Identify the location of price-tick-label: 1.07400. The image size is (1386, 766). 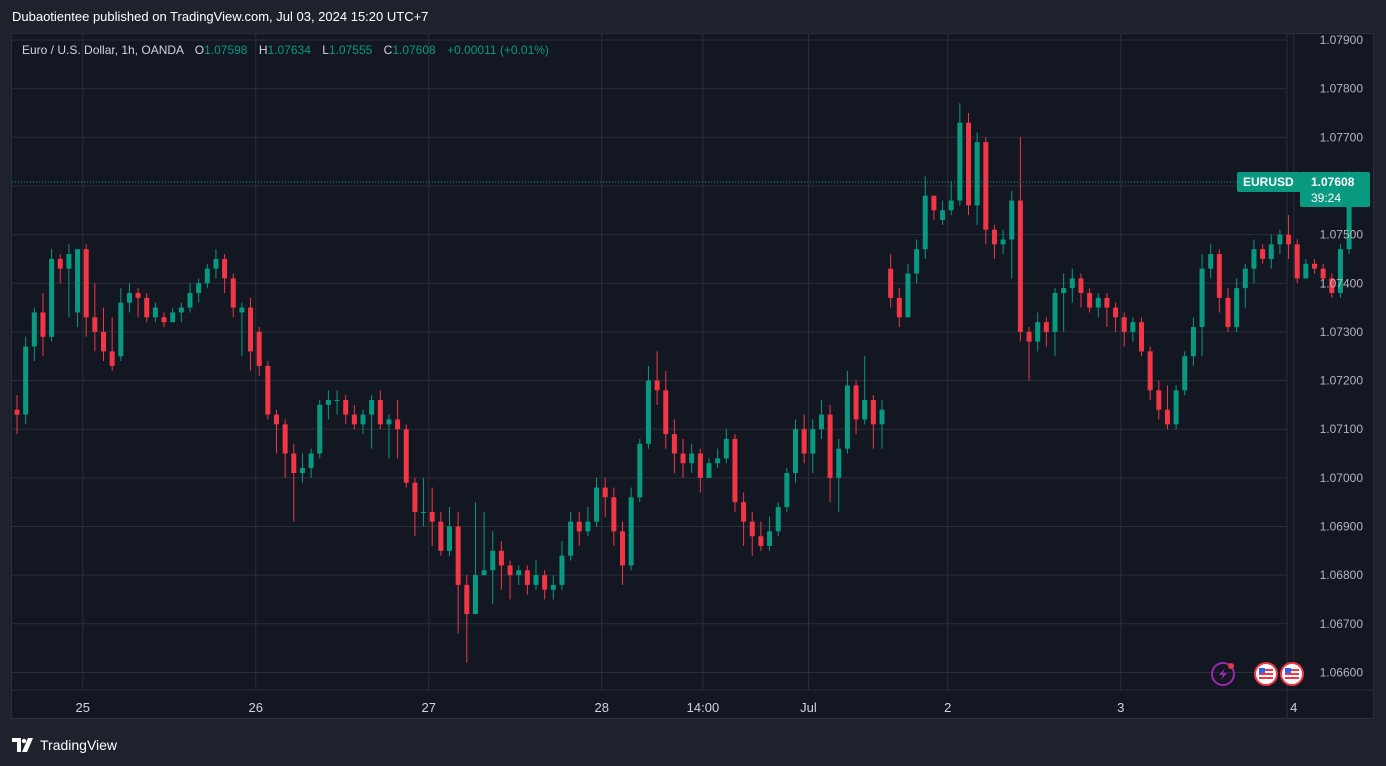
(1342, 283).